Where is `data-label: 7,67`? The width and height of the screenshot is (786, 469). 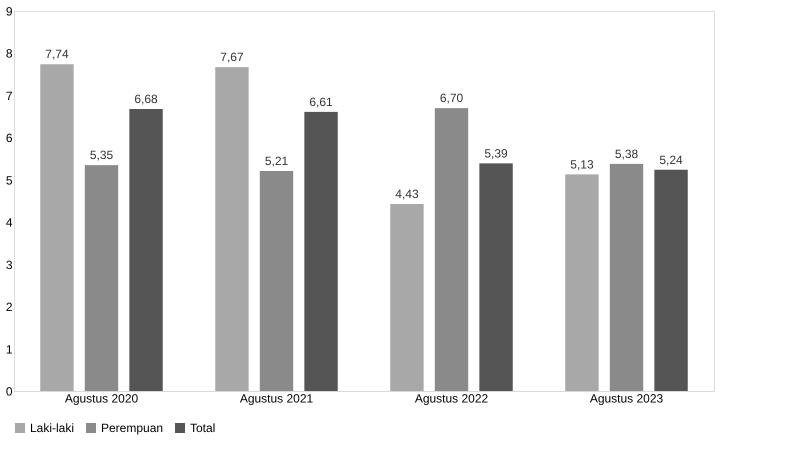
data-label: 7,67 is located at coordinates (232, 57).